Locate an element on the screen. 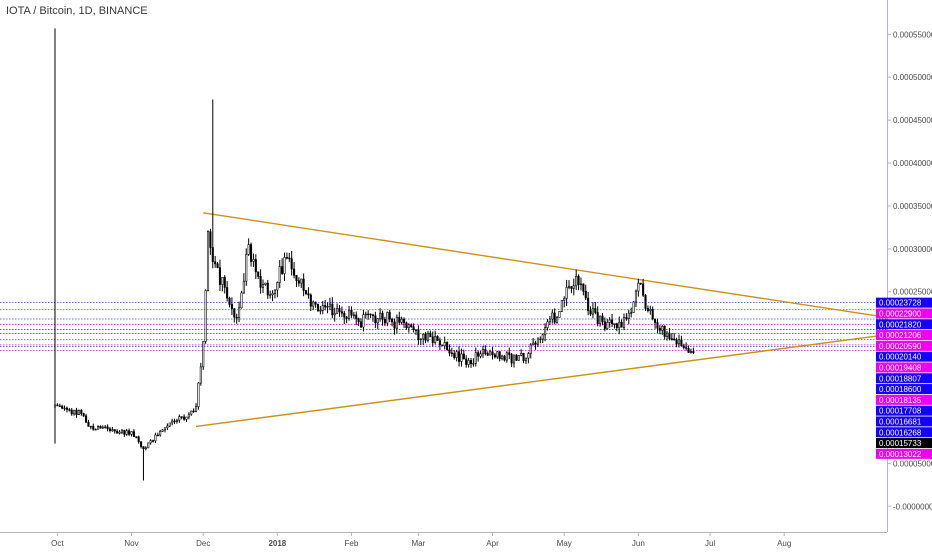  price-badge-label: 0.00017708 is located at coordinates (900, 411).